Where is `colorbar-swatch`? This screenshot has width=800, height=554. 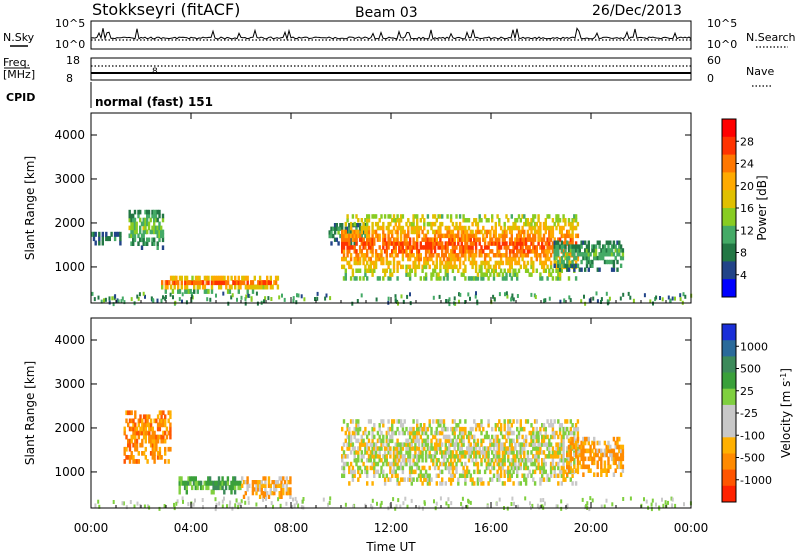
colorbar-swatch is located at coordinates (729, 397).